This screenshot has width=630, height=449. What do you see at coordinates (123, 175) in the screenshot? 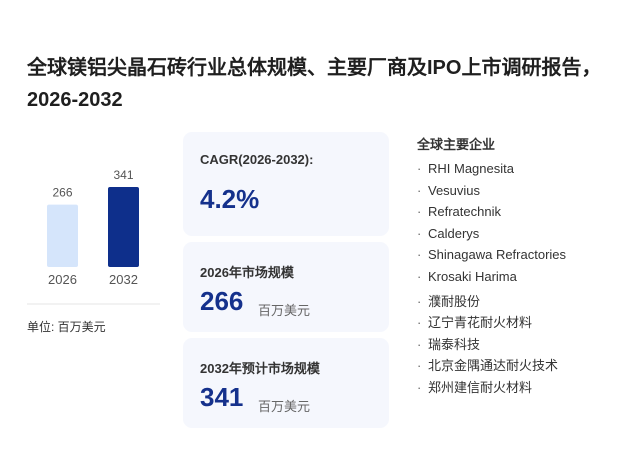
I see `value-label: 341` at bounding box center [123, 175].